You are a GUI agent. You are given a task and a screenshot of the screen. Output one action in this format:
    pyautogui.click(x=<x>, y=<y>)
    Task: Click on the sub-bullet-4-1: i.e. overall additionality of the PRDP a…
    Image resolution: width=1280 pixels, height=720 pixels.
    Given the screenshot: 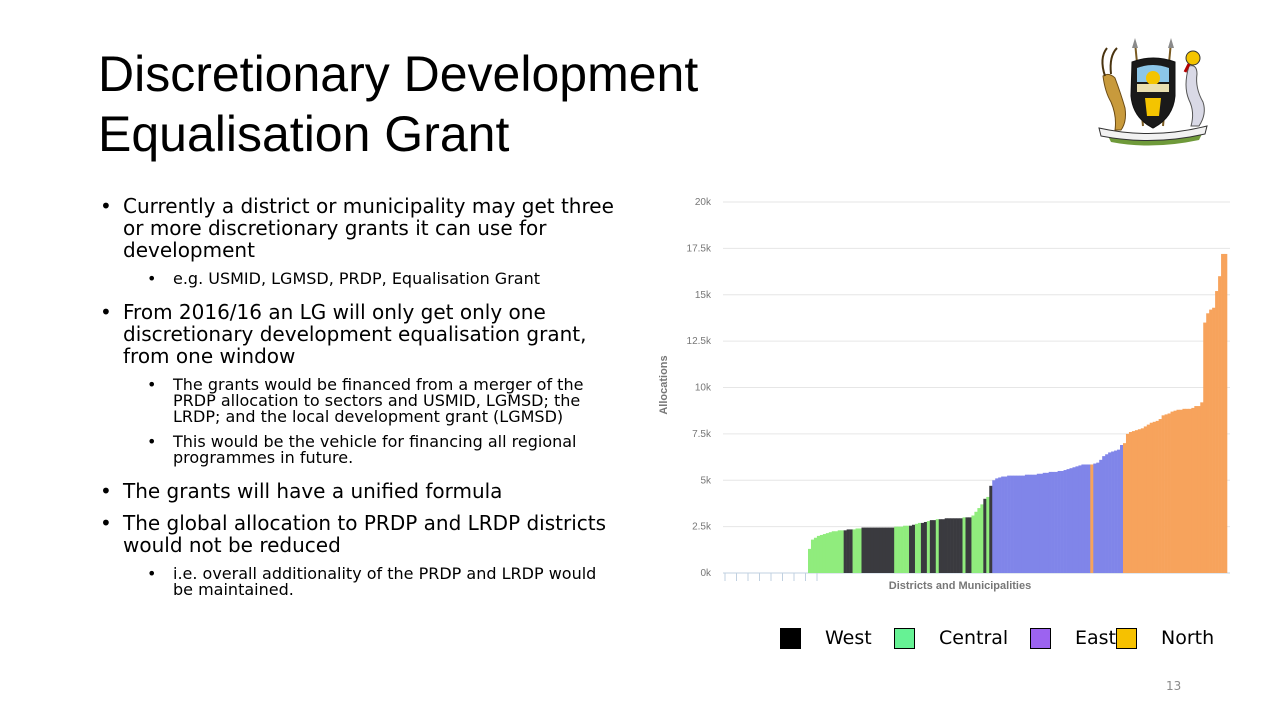 What is the action you would take?
    pyautogui.click(x=380, y=582)
    